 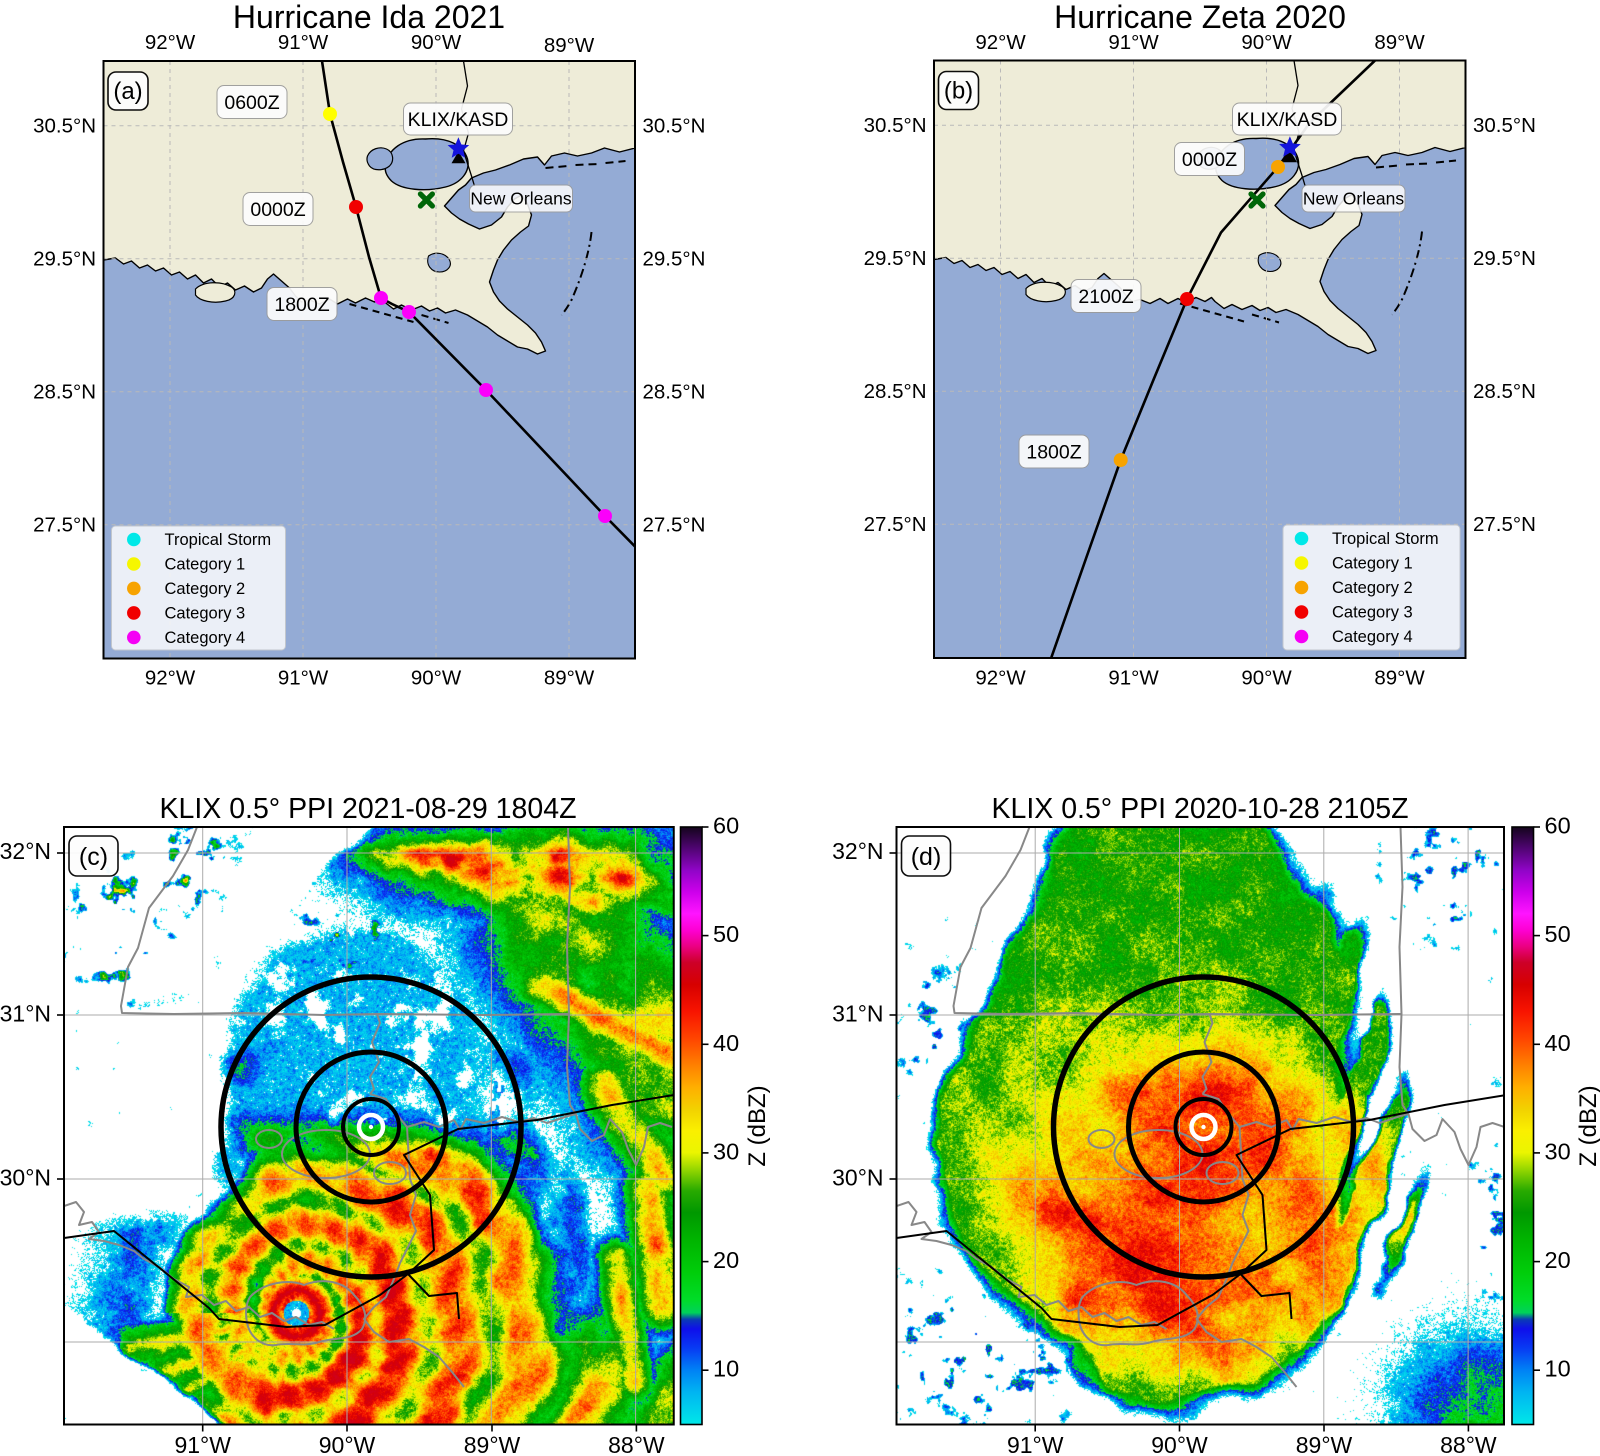 What do you see at coordinates (1200, 17) in the screenshot?
I see `svg-text: Hurricane Zeta 2020` at bounding box center [1200, 17].